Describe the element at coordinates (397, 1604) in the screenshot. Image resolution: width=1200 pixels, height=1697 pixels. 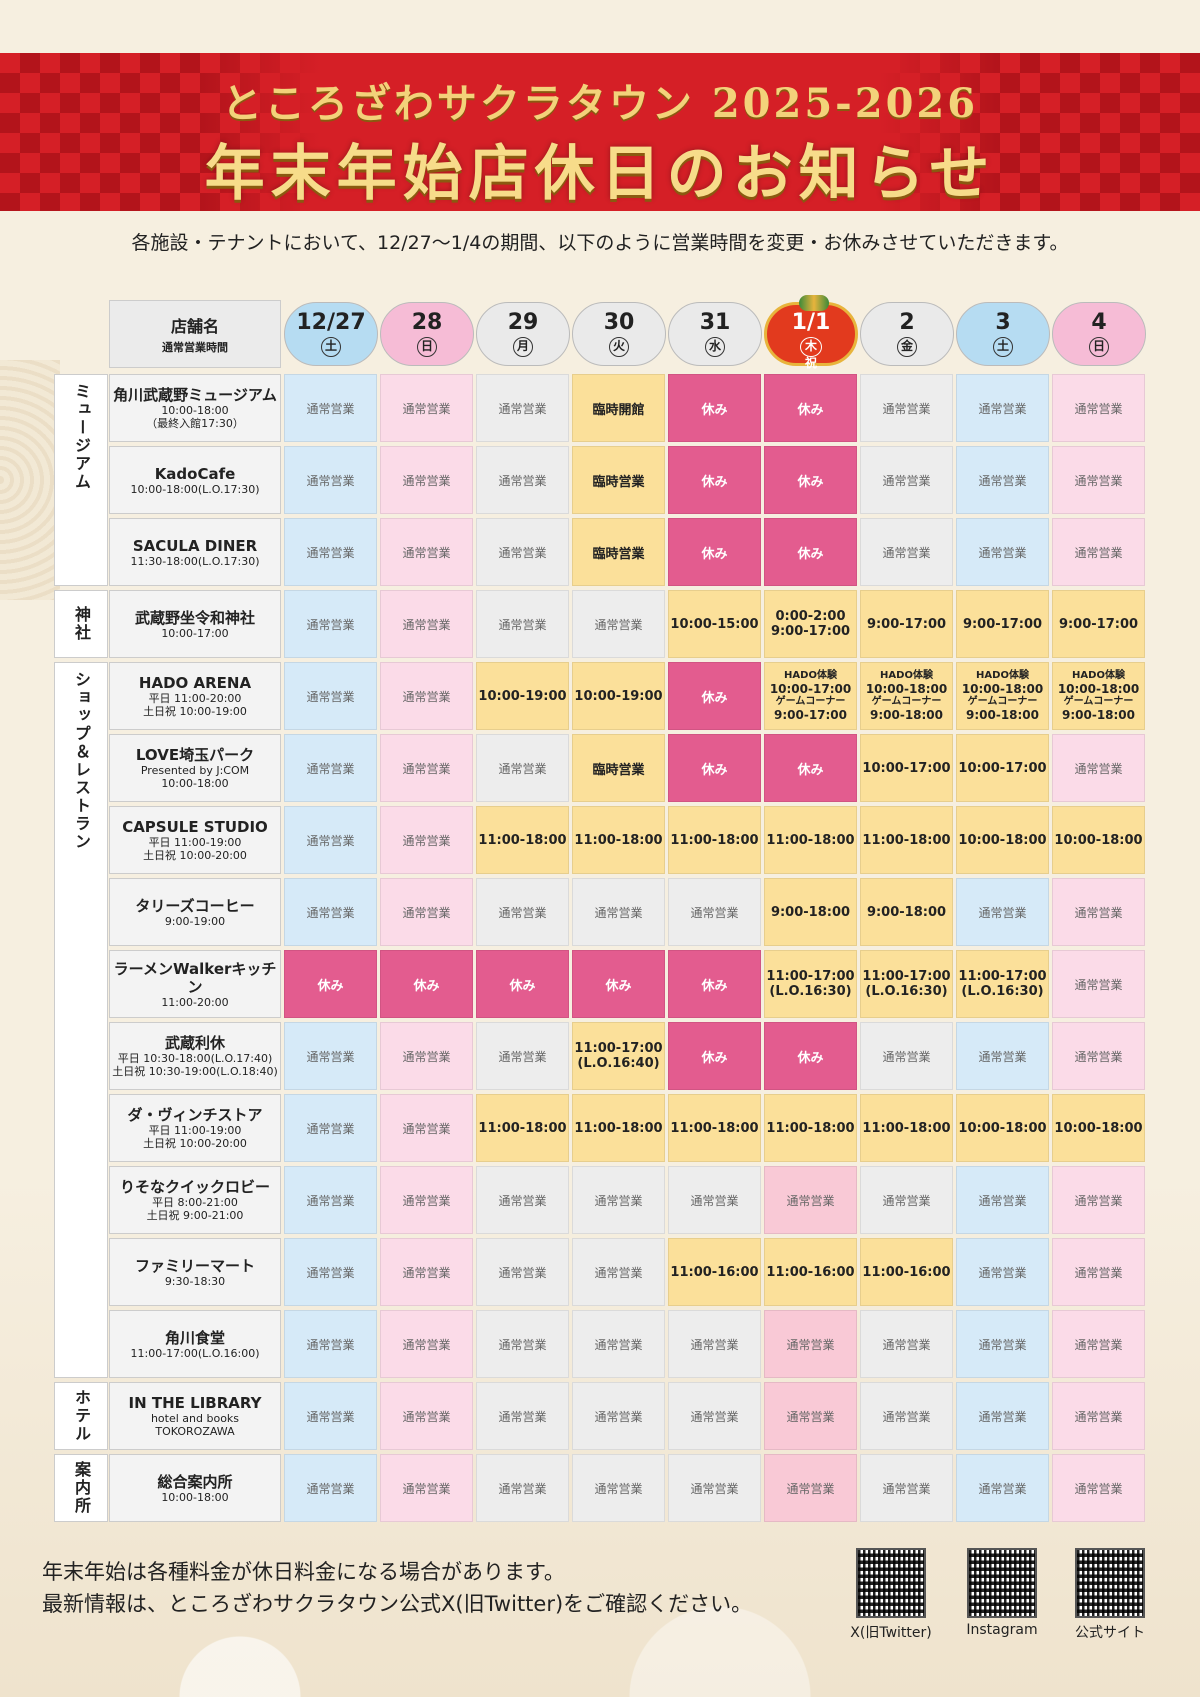
I see `footer-line-2: 最新情報は、ところざわサクラタウン公式X(旧Twitter)をご確認ください。` at that location.